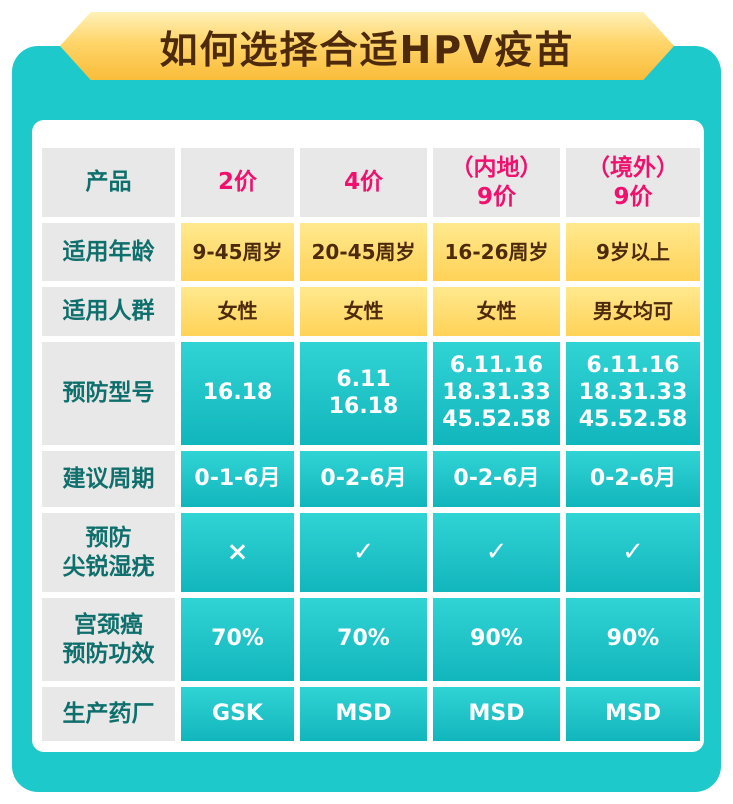  Describe the element at coordinates (237, 182) in the screenshot. I see `header-2-valent: 2价` at that location.